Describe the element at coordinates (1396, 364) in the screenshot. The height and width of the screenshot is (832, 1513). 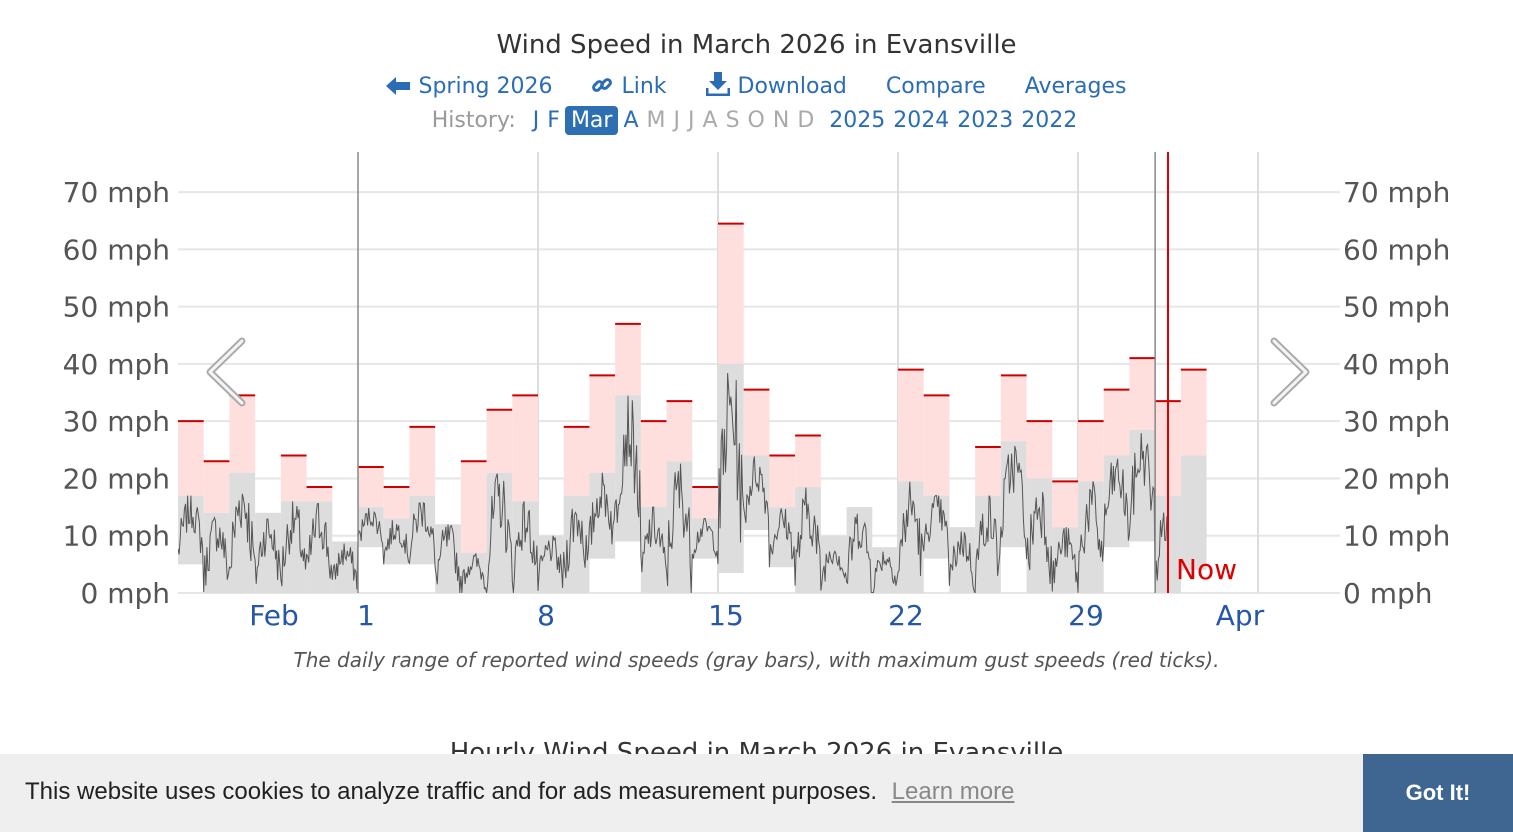
I see `y-tick-label-right: 40 mph` at that location.